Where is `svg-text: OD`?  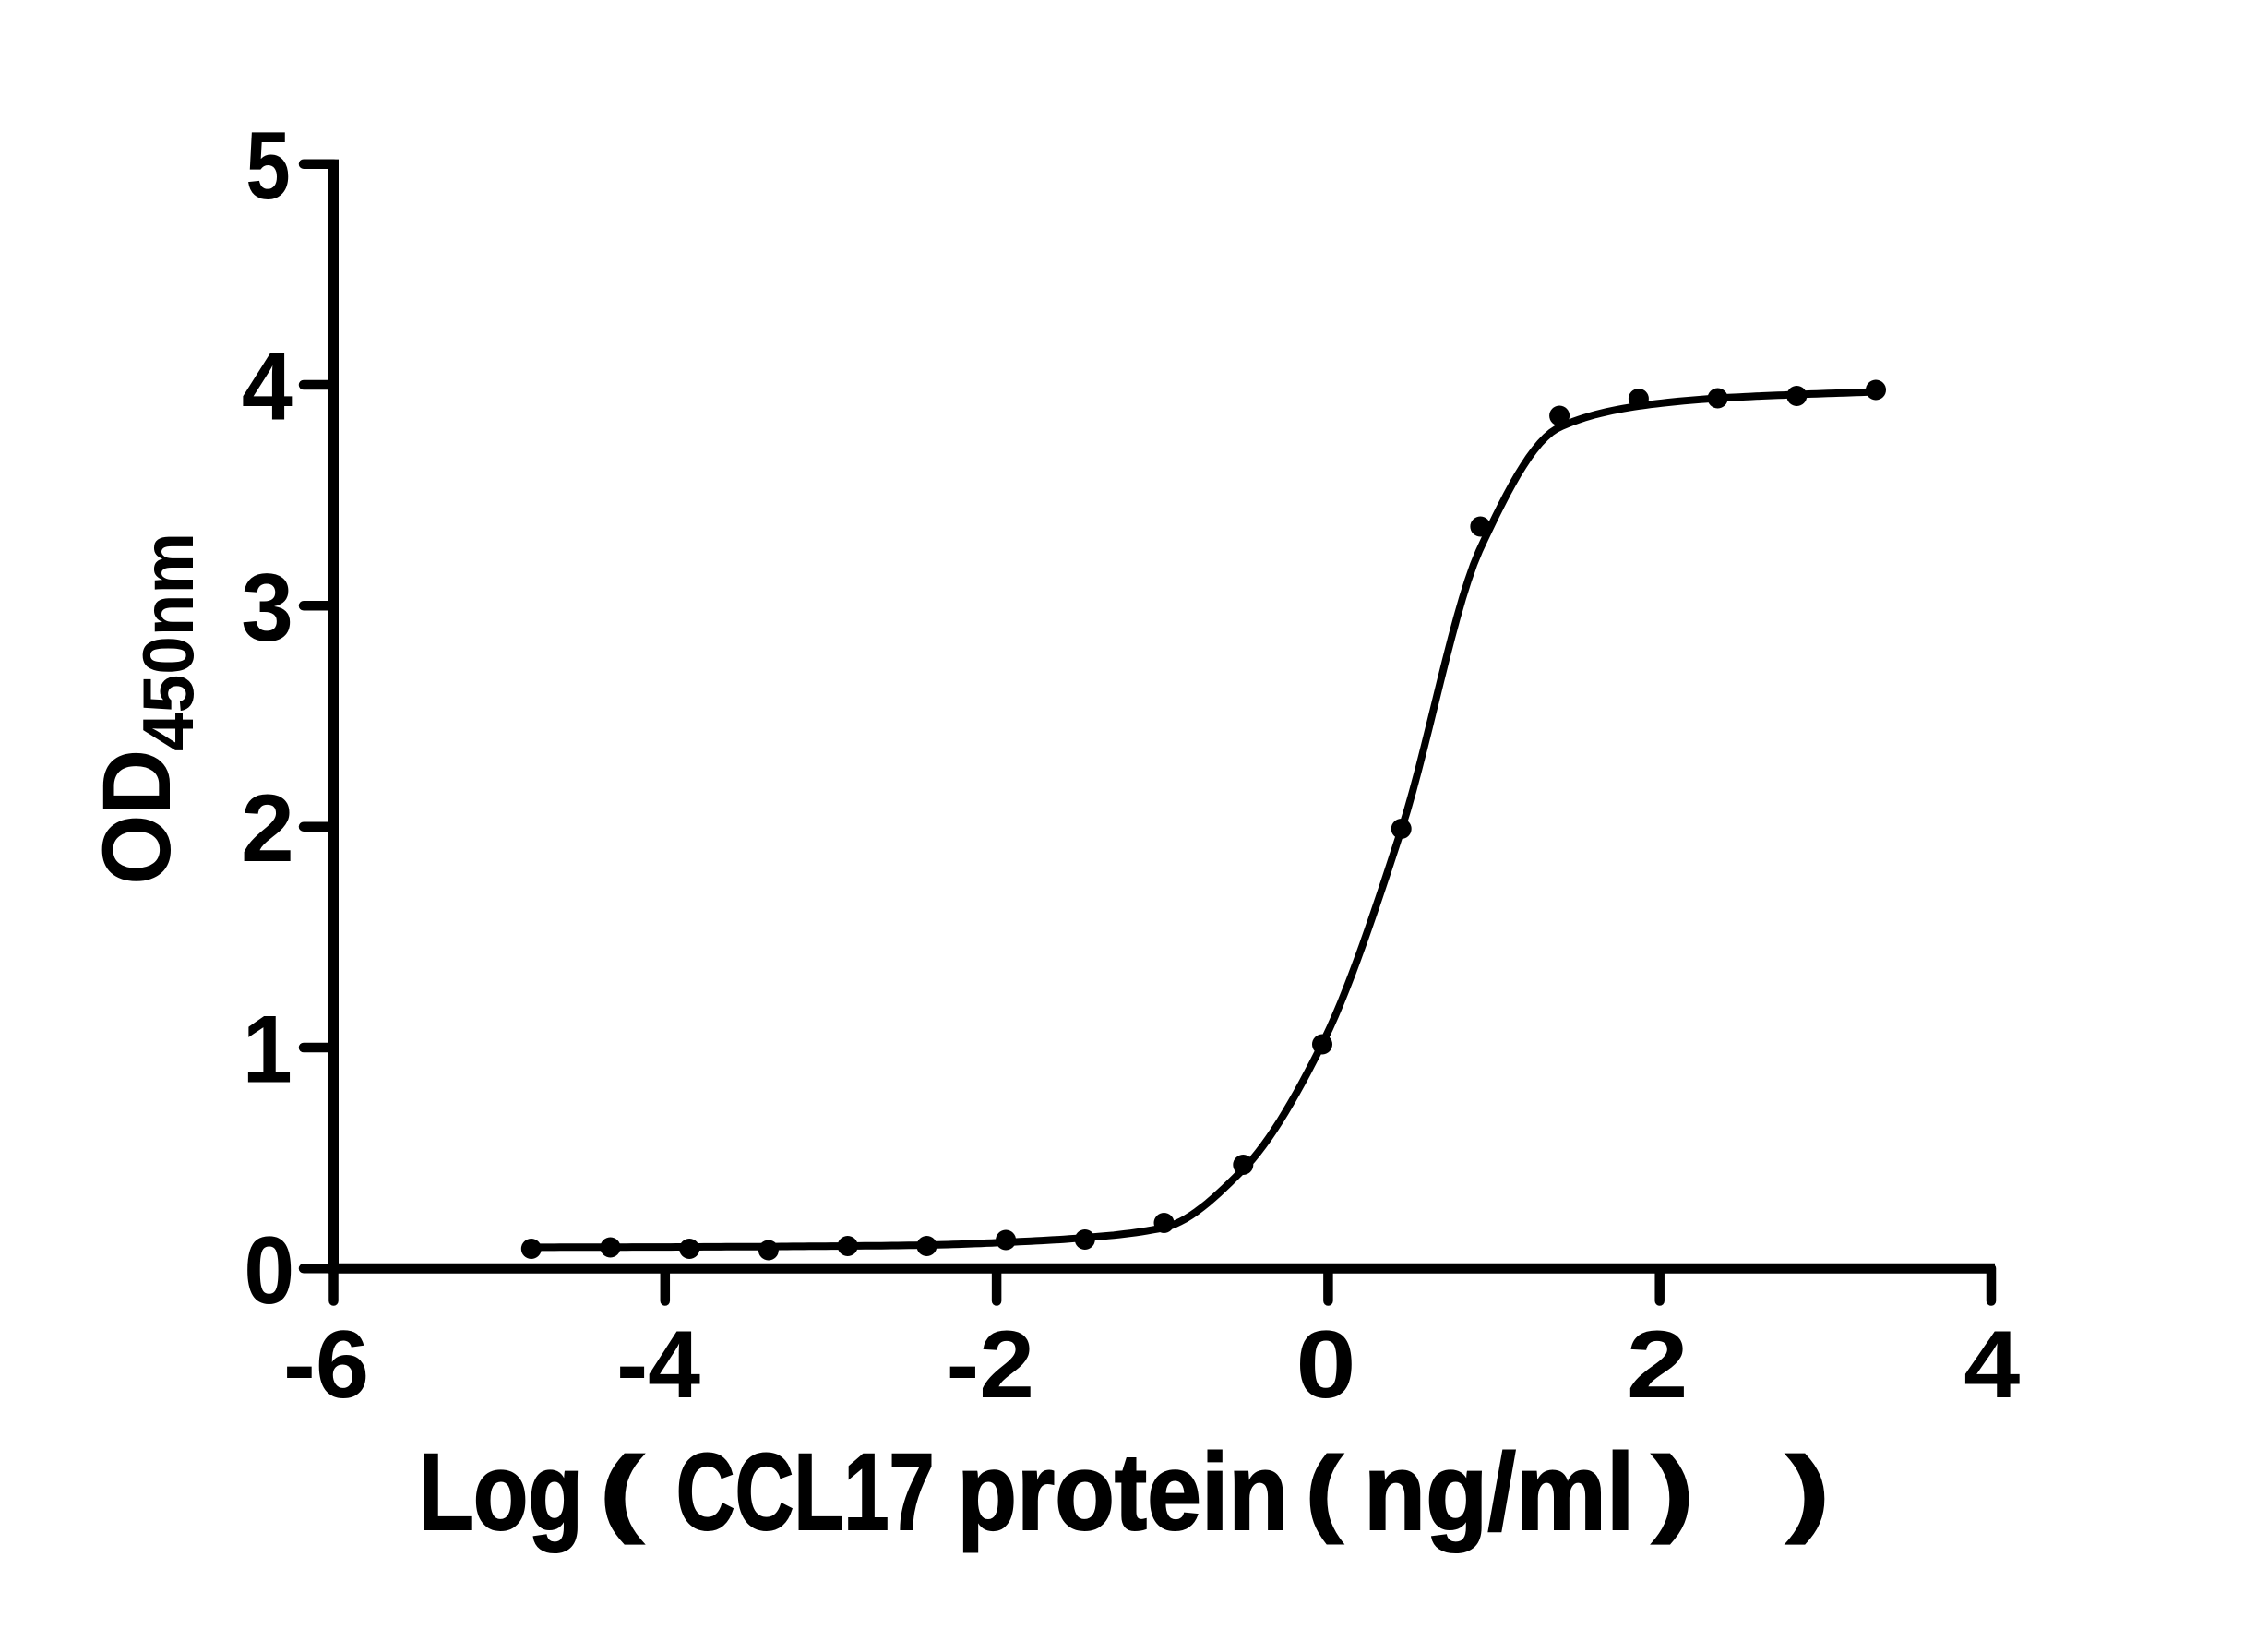
svg-text: OD is located at coordinates (137, 817).